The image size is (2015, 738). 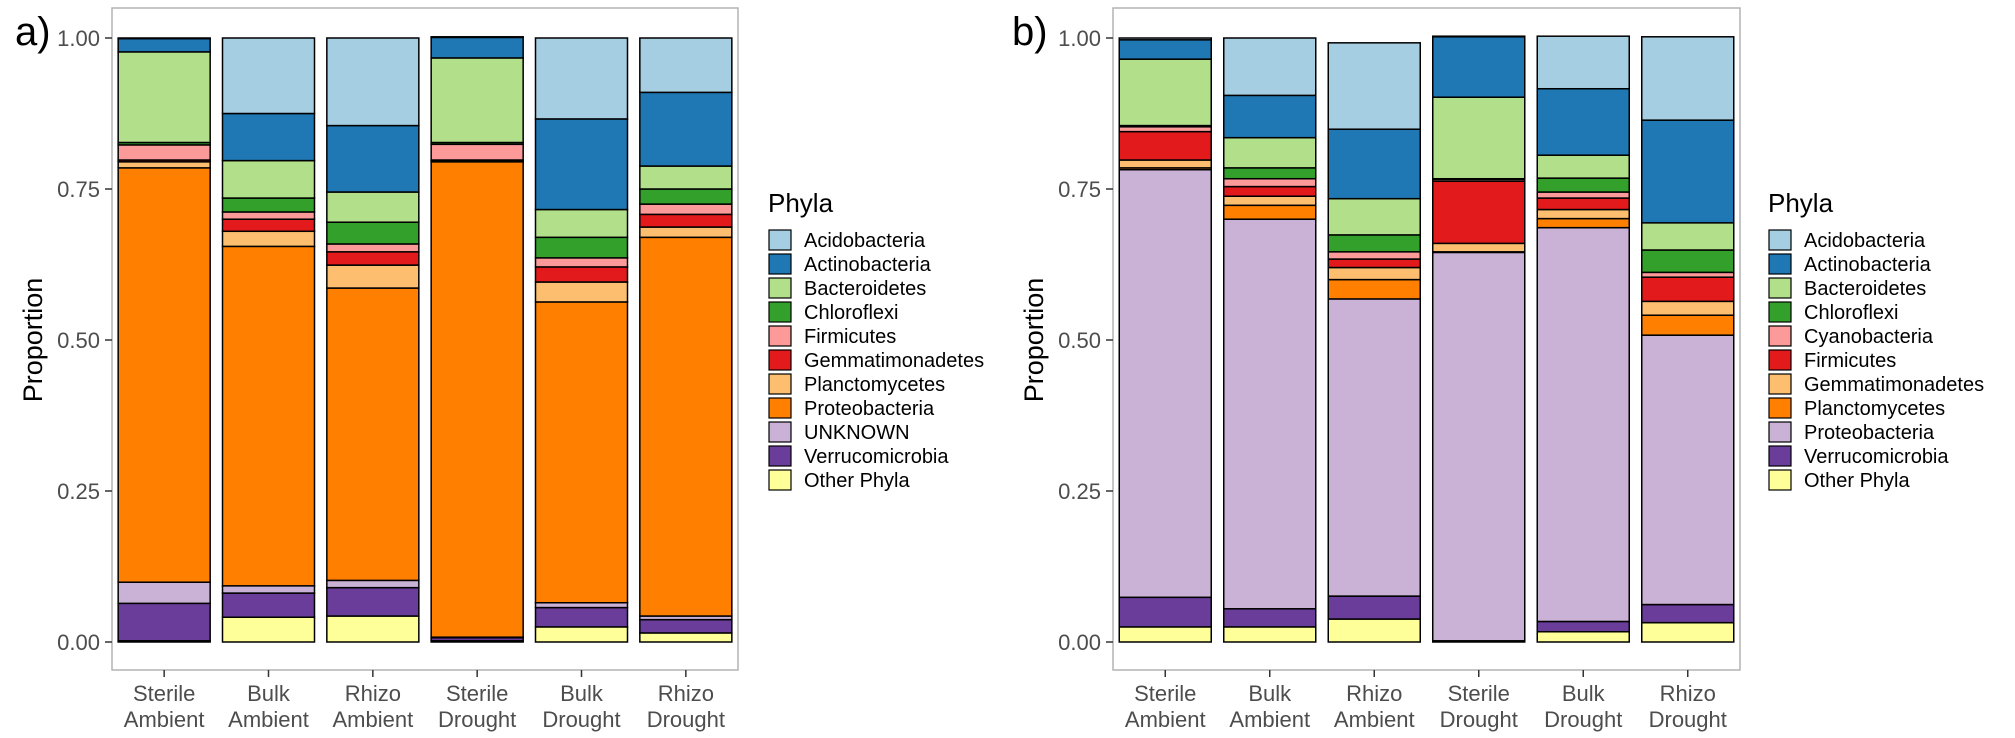 I want to click on legend-swatch-acidobacteria, so click(x=780, y=240).